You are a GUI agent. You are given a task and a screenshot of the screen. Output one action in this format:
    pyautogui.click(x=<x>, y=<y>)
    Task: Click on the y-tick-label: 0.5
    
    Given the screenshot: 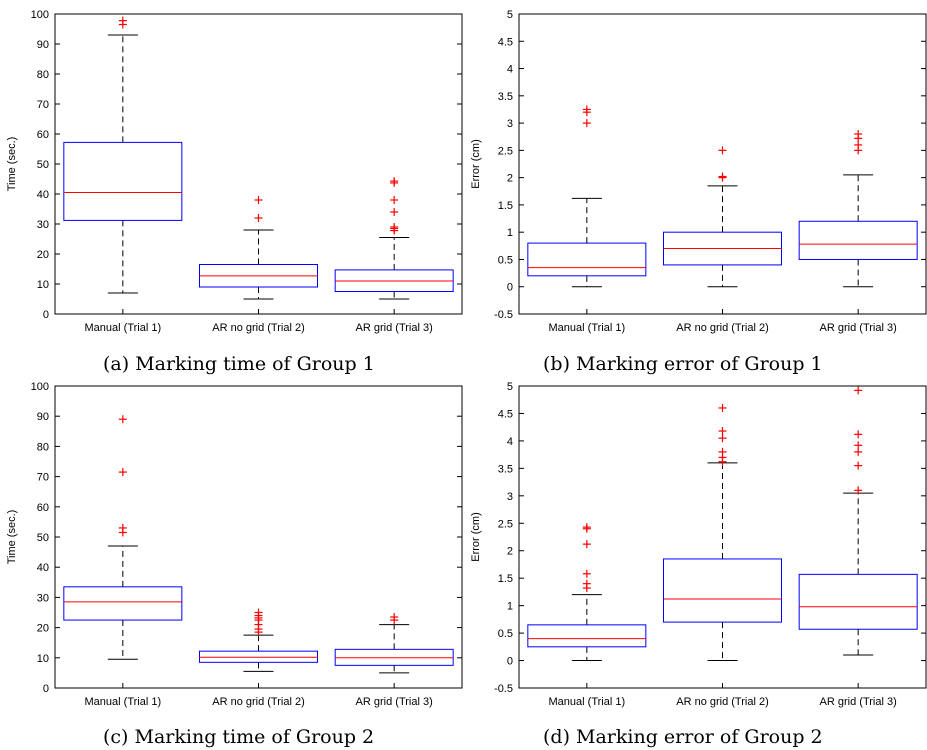 What is the action you would take?
    pyautogui.click(x=505, y=260)
    